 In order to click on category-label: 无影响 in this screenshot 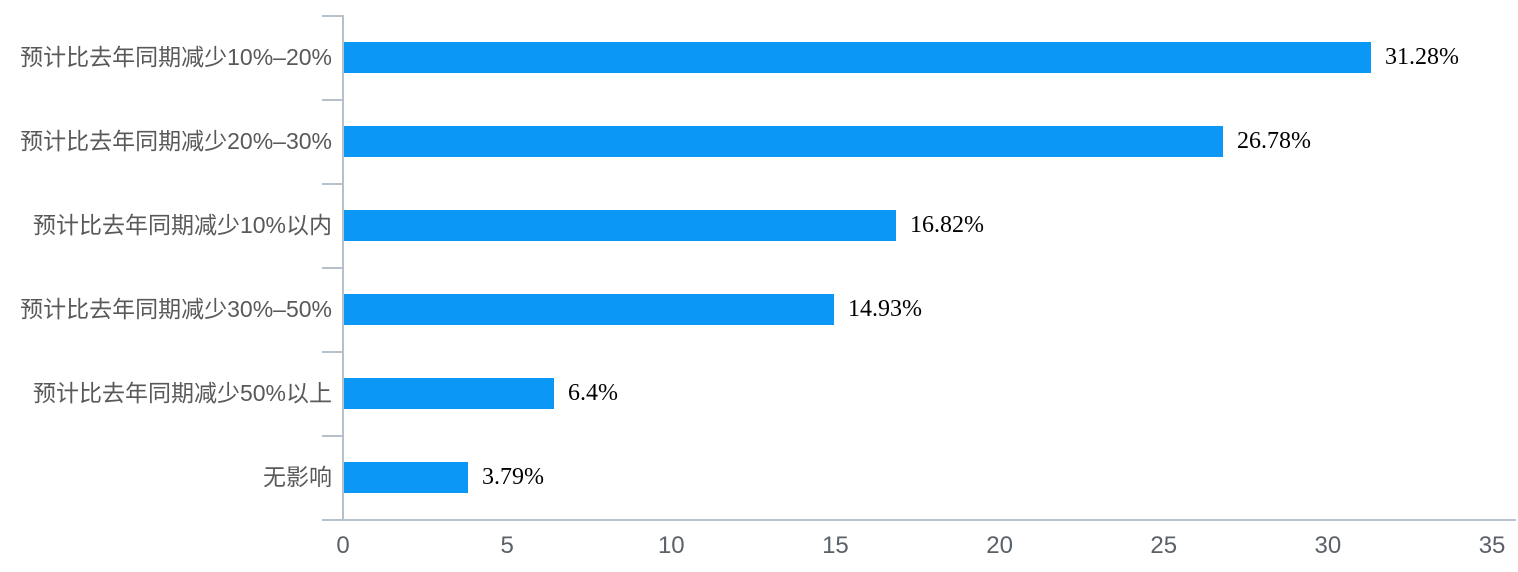, I will do `click(297, 477)`.